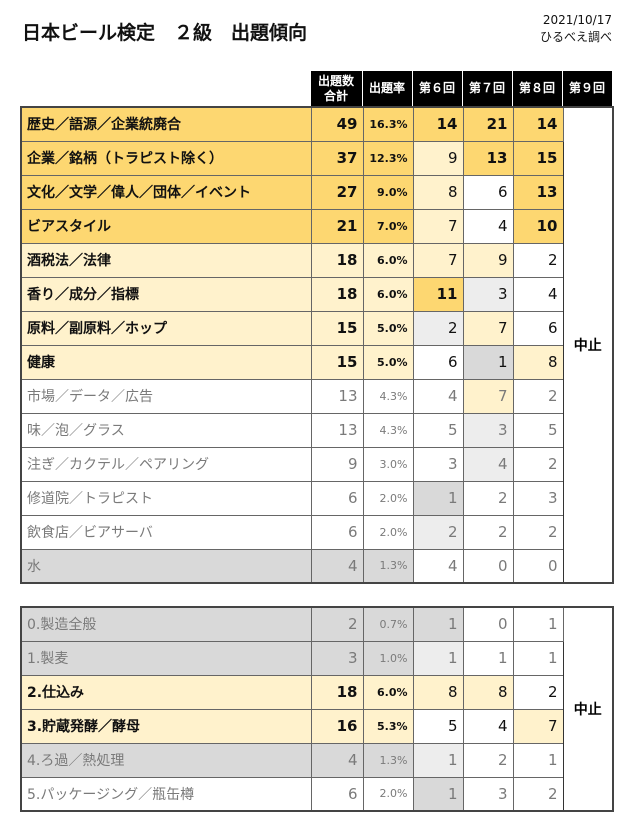 The image size is (640, 840). What do you see at coordinates (166, 430) in the screenshot?
I see `row-label: 味／泡／グラス` at bounding box center [166, 430].